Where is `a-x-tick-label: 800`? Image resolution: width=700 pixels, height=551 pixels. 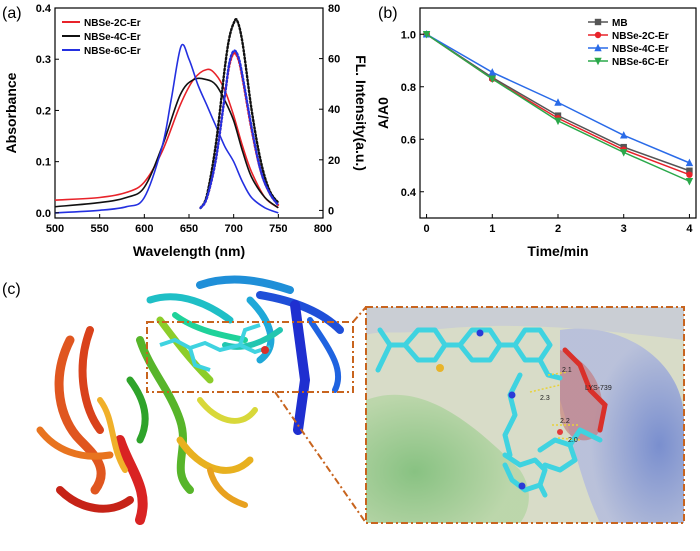
a-x-tick-label: 800 is located at coordinates (323, 229).